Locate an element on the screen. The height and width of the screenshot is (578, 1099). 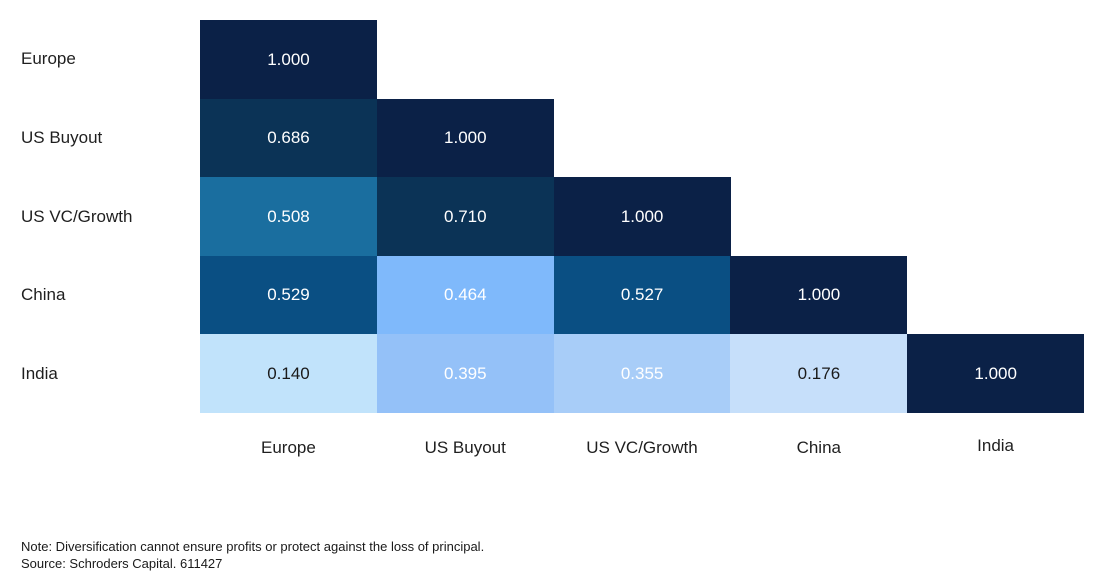
col-label-china: China is located at coordinates (818, 447).